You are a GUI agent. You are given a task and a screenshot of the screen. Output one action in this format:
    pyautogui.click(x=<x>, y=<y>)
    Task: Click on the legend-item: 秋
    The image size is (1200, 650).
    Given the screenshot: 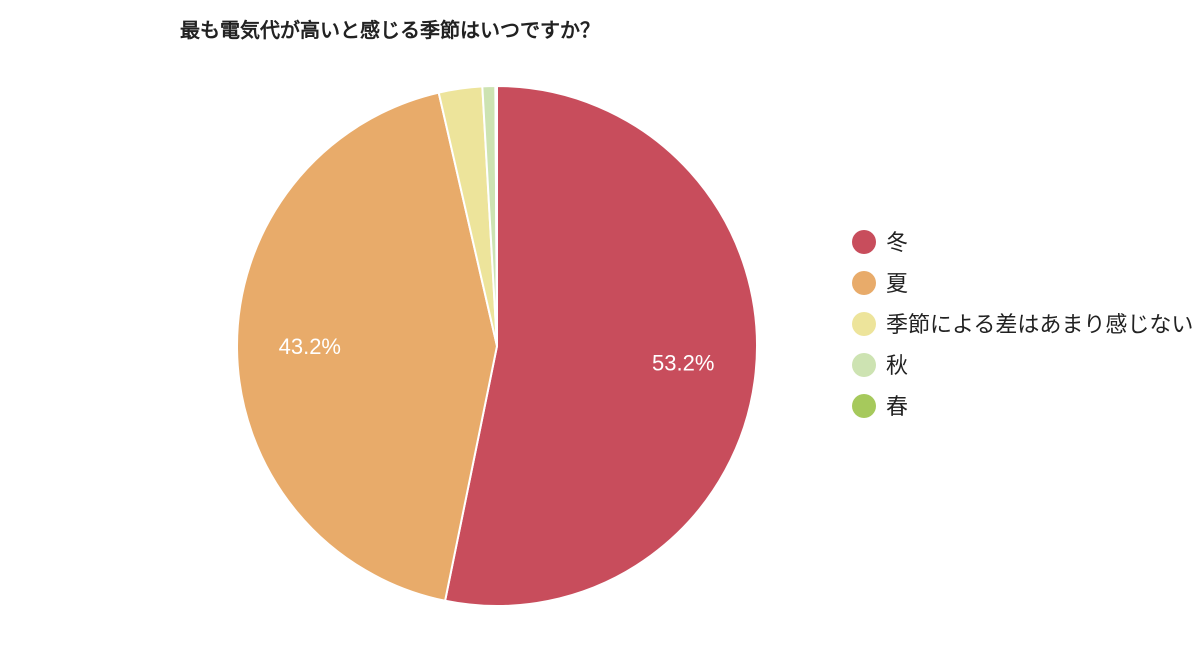 What is the action you would take?
    pyautogui.click(x=1026, y=366)
    